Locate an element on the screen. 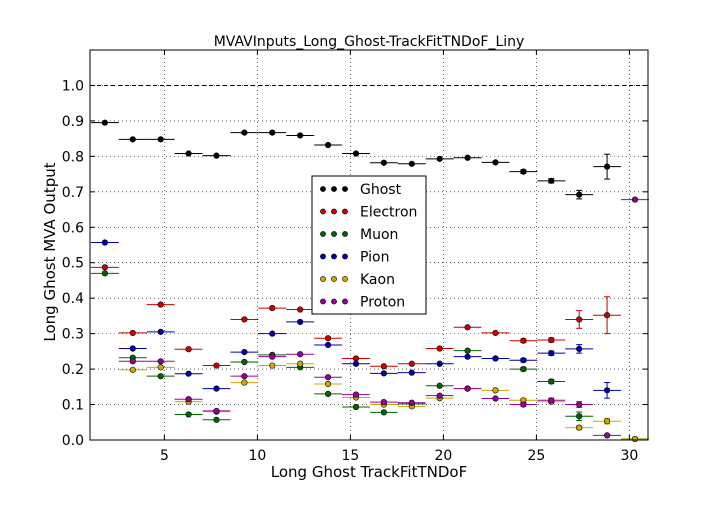 The width and height of the screenshot is (720, 508). chart-title: MVAVInputs_Long_Ghost-TrackFitTNDoF_Liny is located at coordinates (369, 42).